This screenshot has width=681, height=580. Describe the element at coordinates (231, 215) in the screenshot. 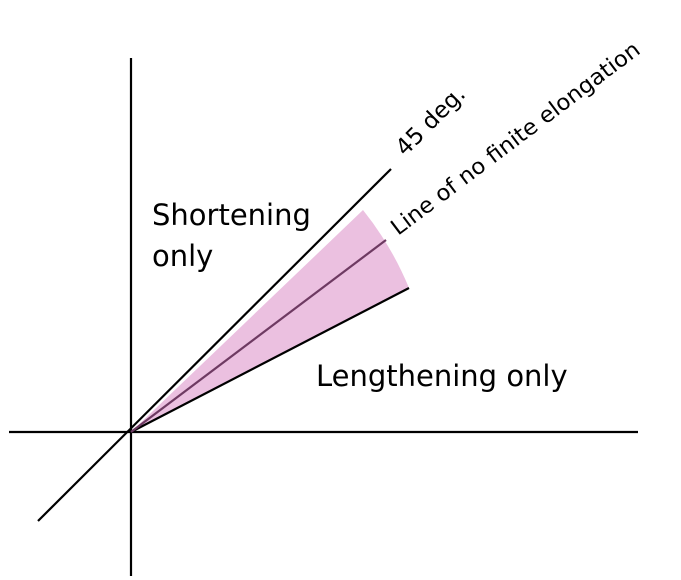

I see `shortening-label-line1: Shortening` at that location.